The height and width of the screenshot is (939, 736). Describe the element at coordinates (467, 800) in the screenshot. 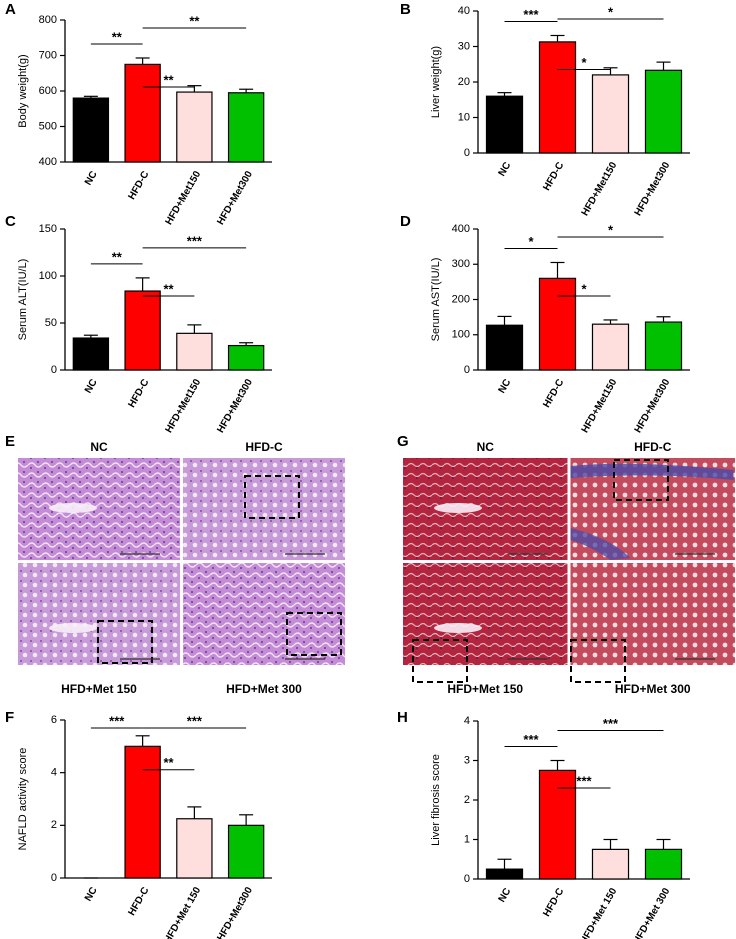

I see `y-tick-label: 2` at that location.